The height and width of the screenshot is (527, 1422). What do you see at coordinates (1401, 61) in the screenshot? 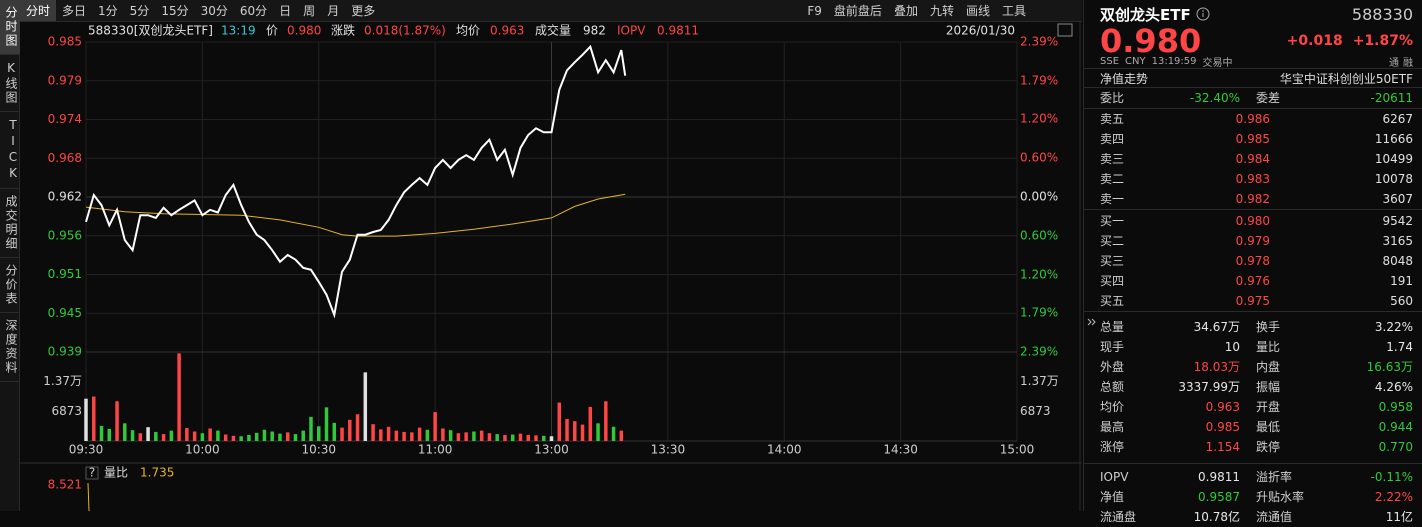
I see `badges: 通融` at bounding box center [1401, 61].